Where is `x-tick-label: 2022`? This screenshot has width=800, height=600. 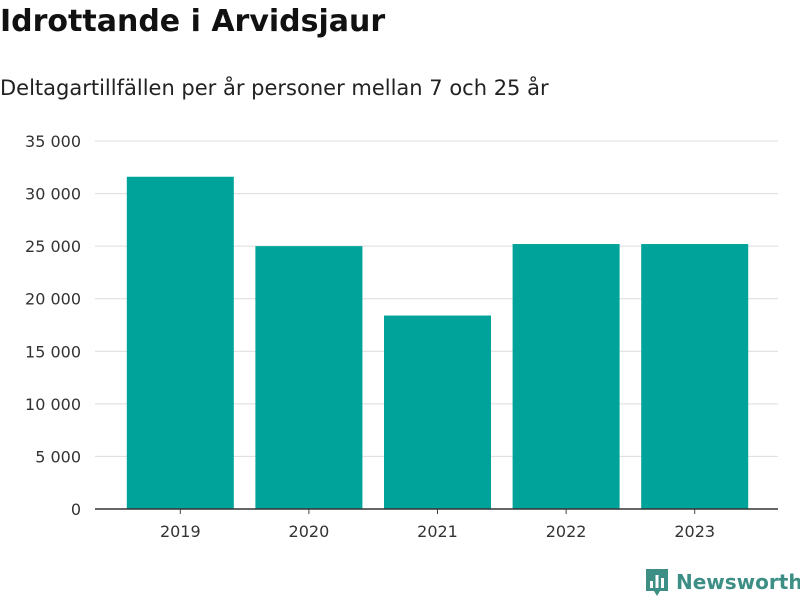 x-tick-label: 2022 is located at coordinates (566, 531).